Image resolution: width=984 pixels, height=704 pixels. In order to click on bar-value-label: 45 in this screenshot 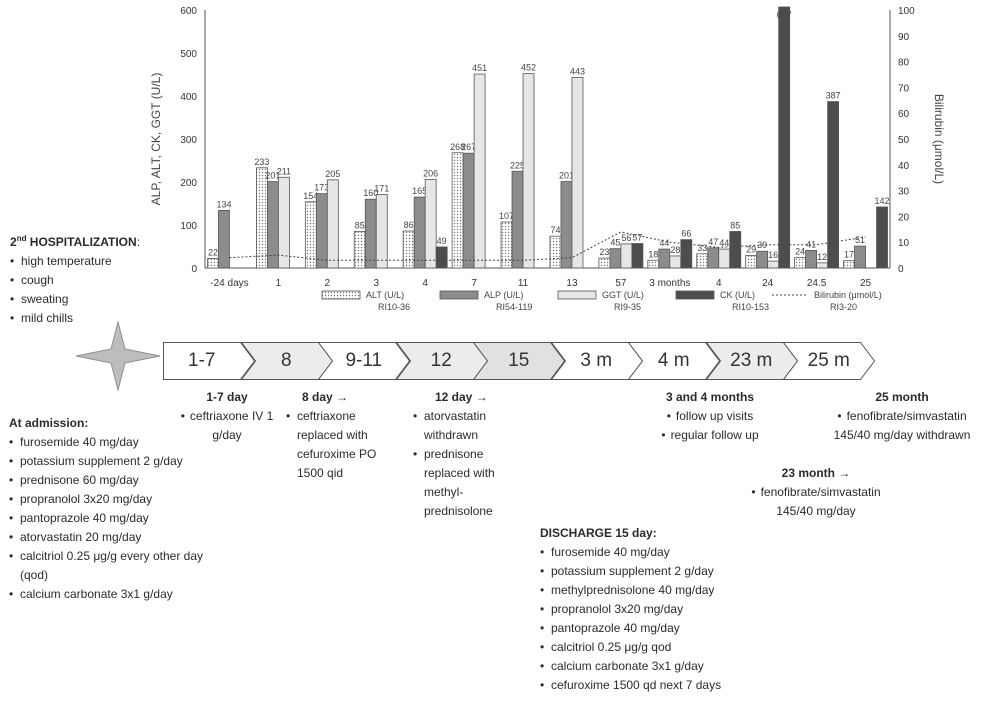, I will do `click(615, 243)`.